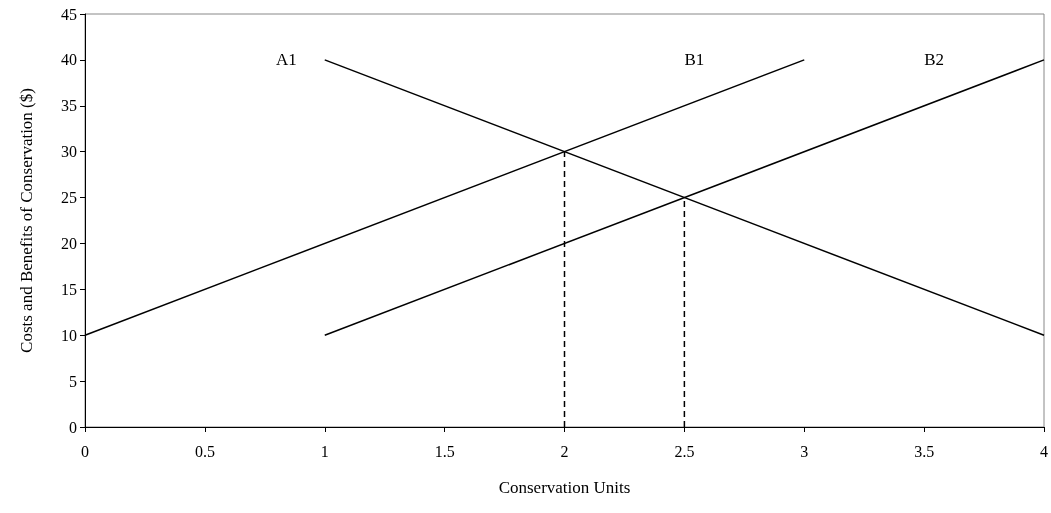 The height and width of the screenshot is (513, 1051). What do you see at coordinates (324, 451) in the screenshot?
I see `x-tick-label: 1` at bounding box center [324, 451].